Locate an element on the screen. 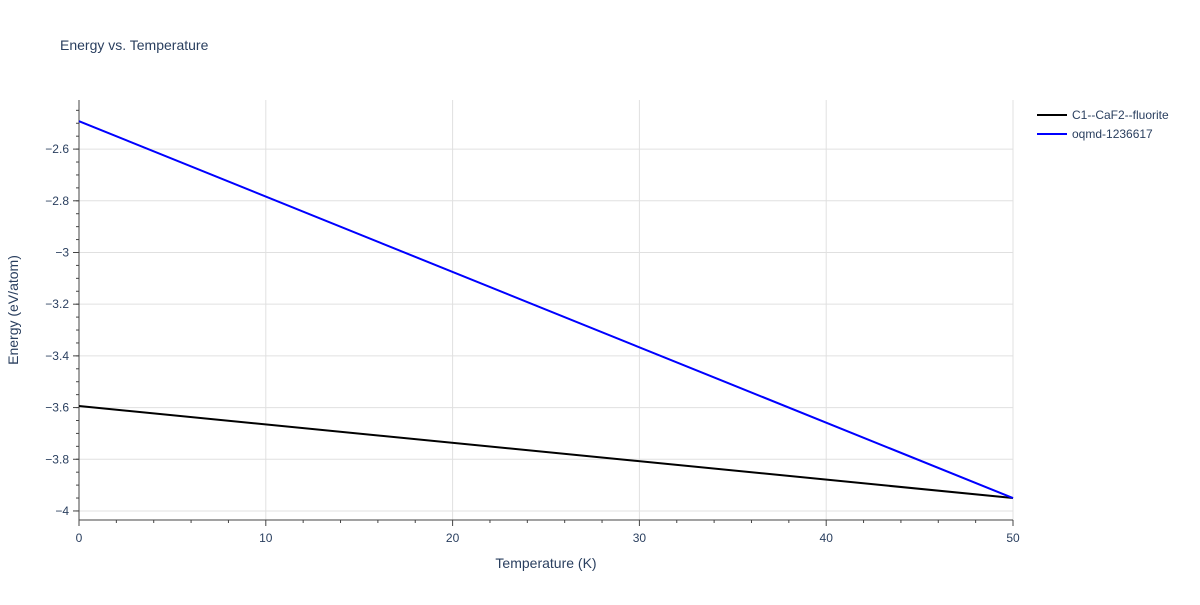 The height and width of the screenshot is (605, 1200). y-tick-label: −2.6 is located at coordinates (57, 149).